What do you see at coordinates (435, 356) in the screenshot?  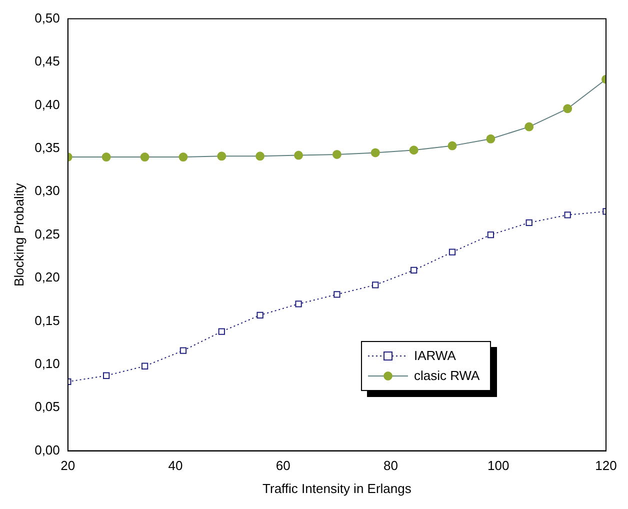 I see `legend-label: IARWA` at bounding box center [435, 356].